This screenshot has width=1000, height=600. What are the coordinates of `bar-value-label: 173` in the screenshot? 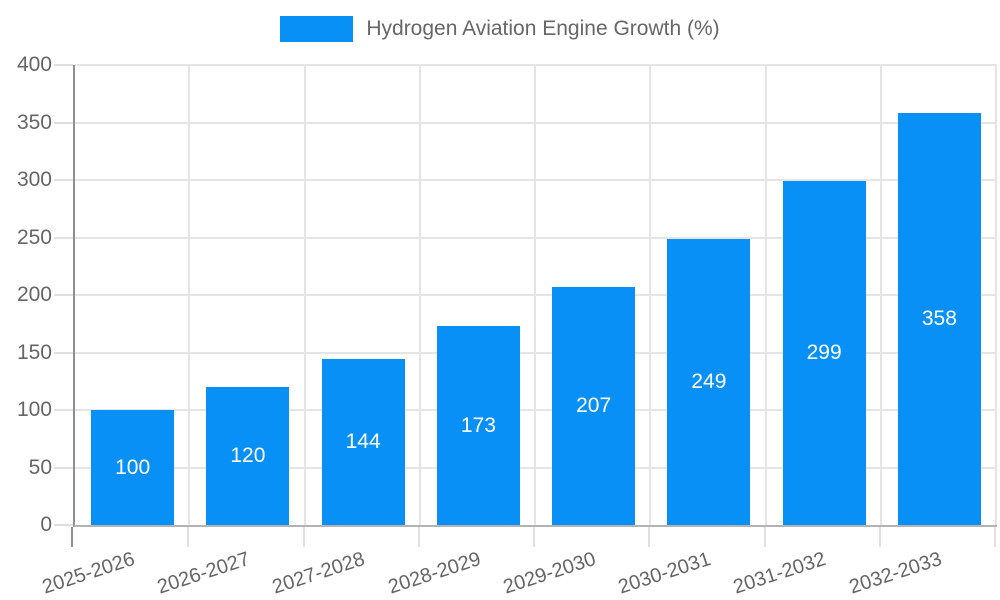 It's located at (478, 425).